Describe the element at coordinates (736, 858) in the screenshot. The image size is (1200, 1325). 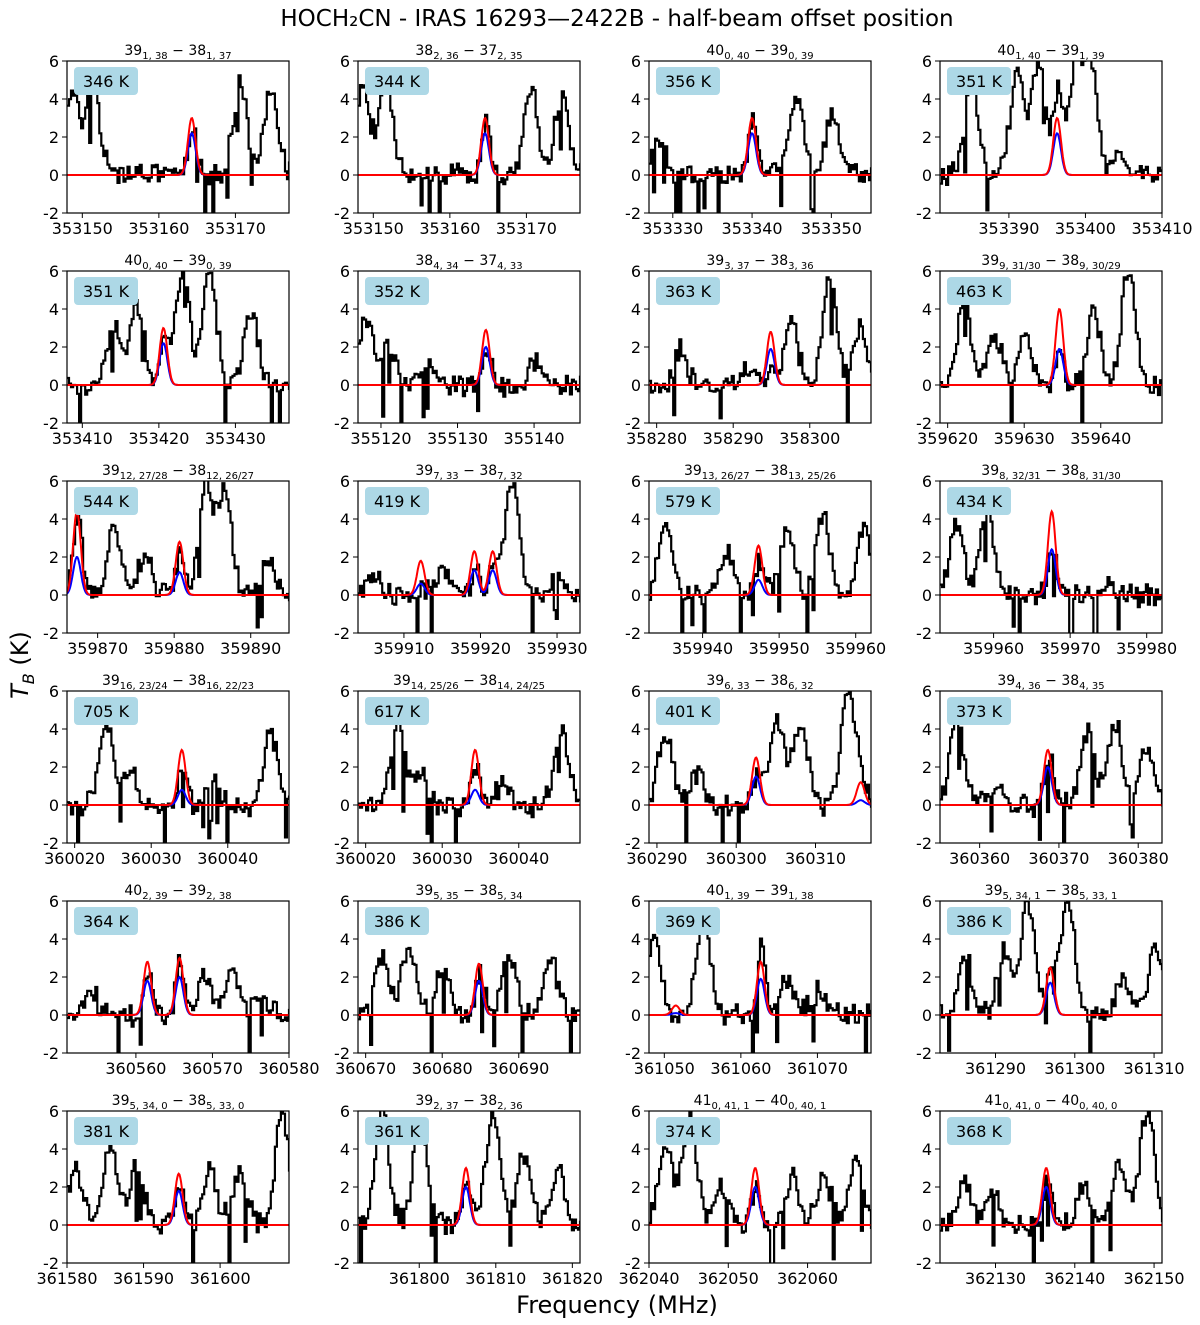
I see `x-tick-label: 360300` at that location.